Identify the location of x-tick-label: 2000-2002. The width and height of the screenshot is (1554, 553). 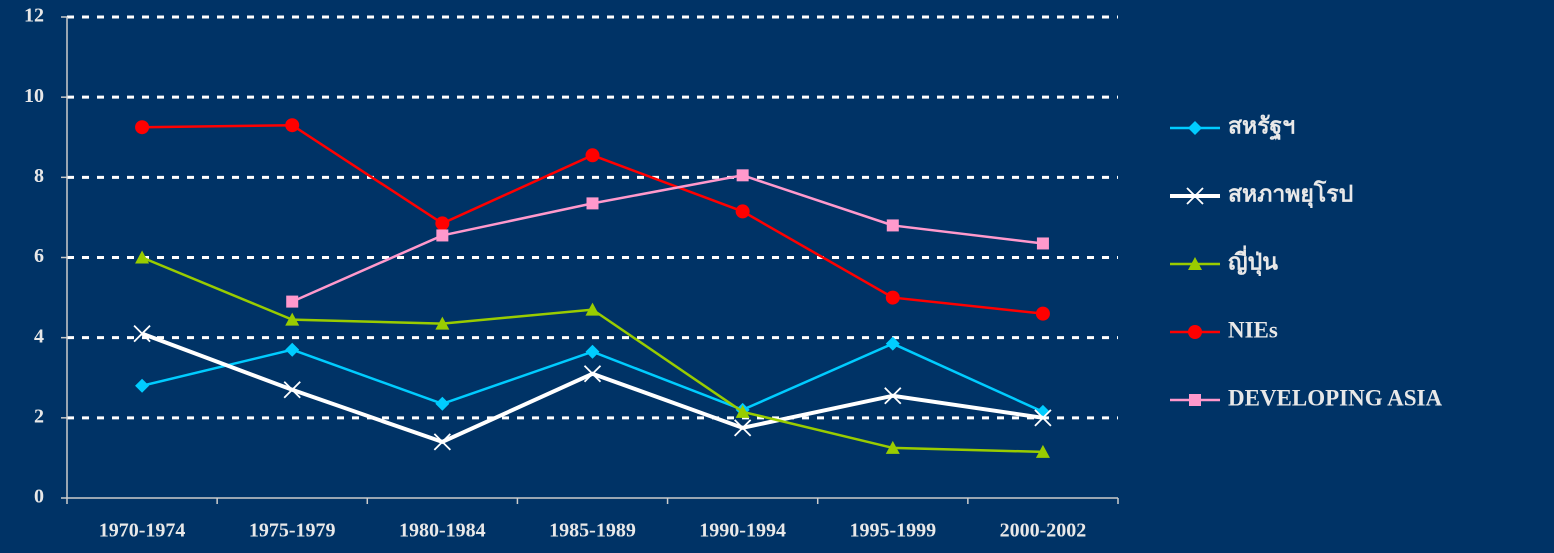
(1043, 531).